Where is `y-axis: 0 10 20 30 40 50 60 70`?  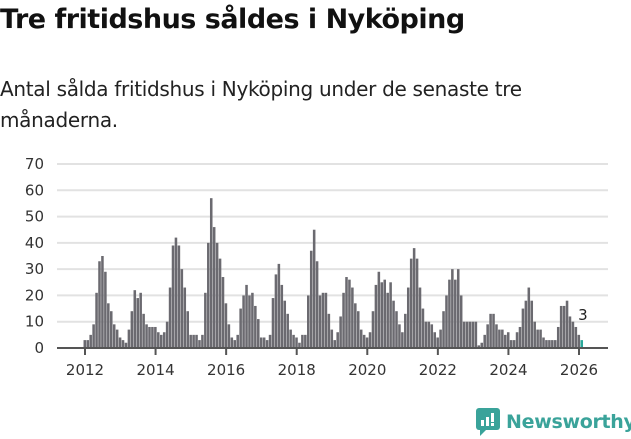
y-axis: 0 10 20 30 40 50 60 70 is located at coordinates (34, 256).